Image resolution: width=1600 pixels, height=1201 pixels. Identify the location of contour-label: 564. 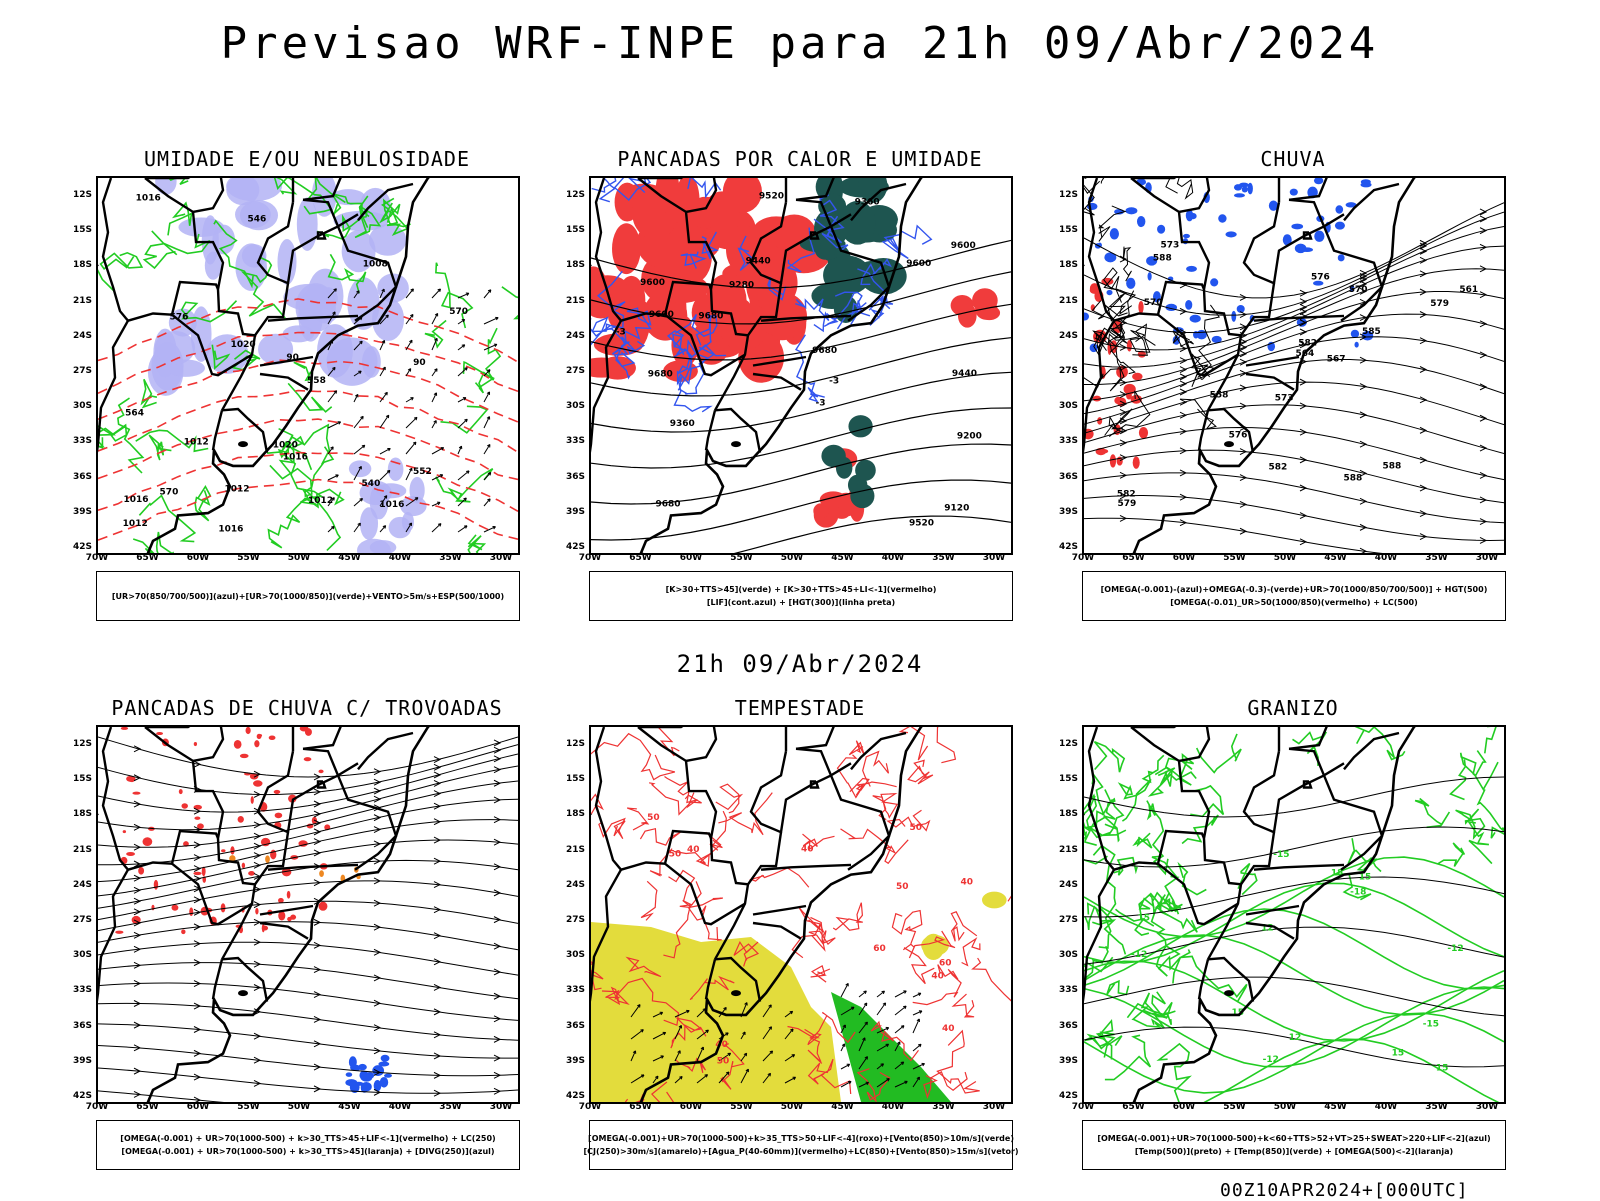
(134, 413).